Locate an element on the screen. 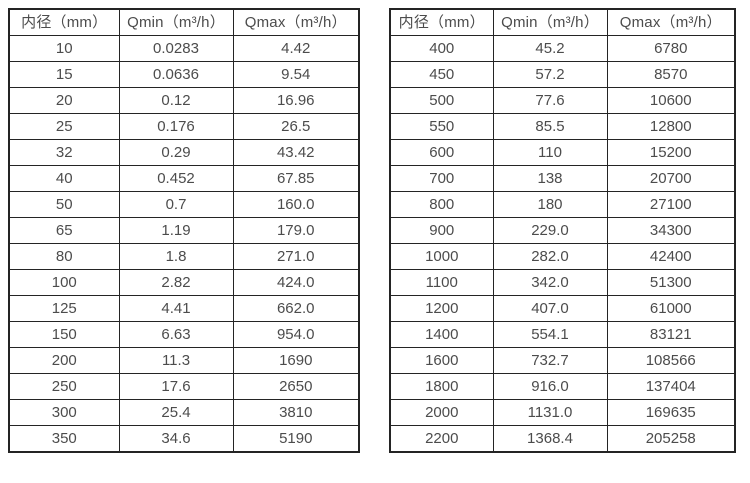 The image size is (750, 483). table-cell: 108566 is located at coordinates (671, 360).